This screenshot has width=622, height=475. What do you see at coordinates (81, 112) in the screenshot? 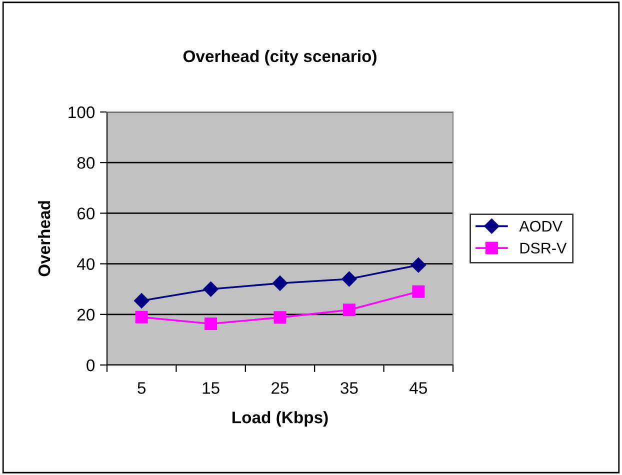
I see `y-tick-label: 100` at bounding box center [81, 112].